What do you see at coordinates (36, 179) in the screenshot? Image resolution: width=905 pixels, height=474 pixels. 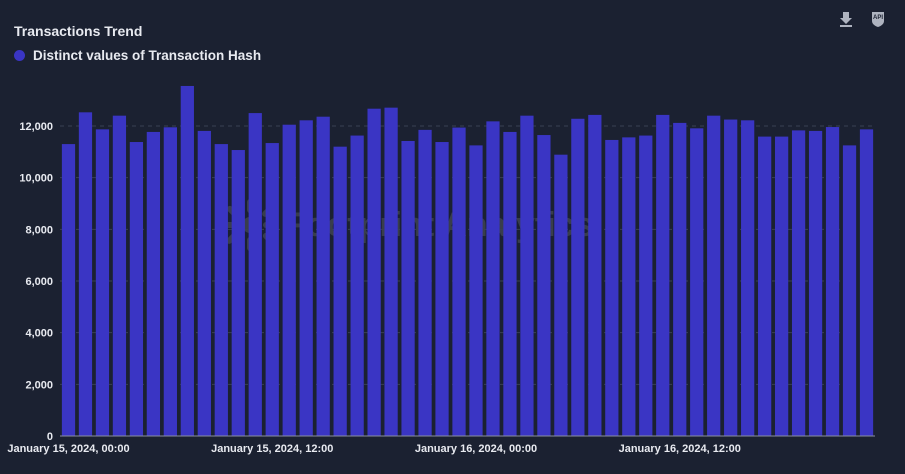 I see `y-tick-label: 10,000` at bounding box center [36, 179].